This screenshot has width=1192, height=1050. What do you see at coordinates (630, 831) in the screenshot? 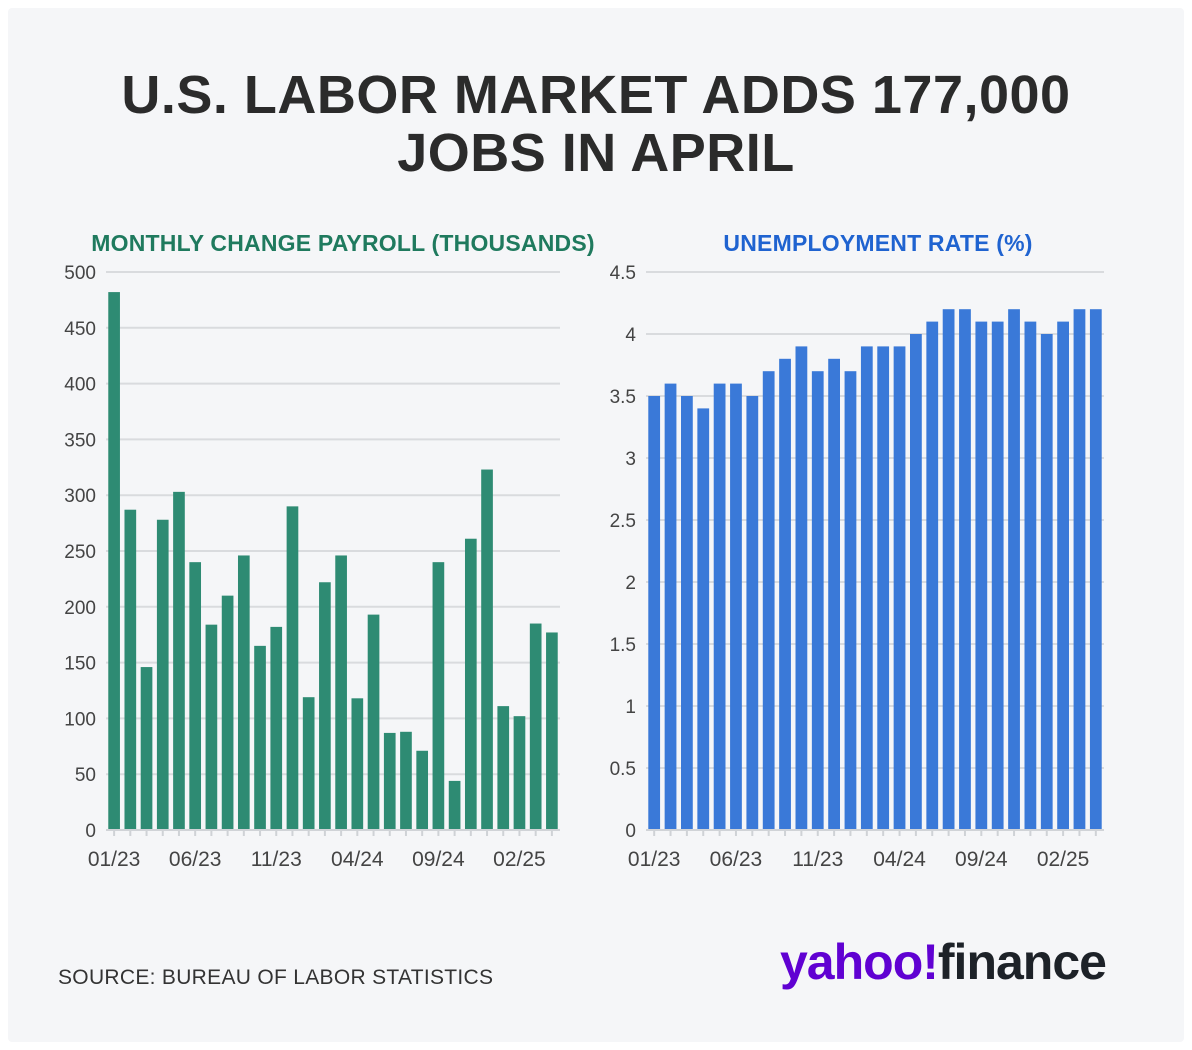
I see `unemployment-y-tick-label: 0` at bounding box center [630, 831].